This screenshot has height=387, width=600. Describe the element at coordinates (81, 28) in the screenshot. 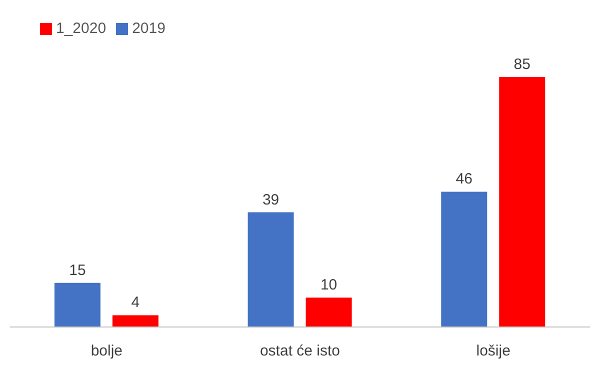

I see `legend-label: 1_2020` at that location.